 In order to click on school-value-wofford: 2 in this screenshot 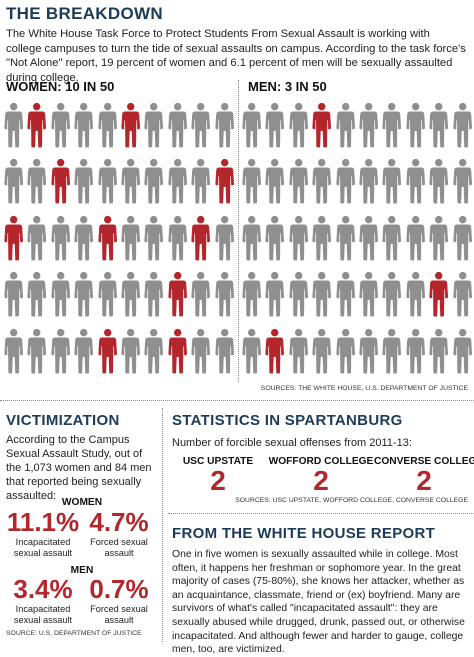, I will do `click(321, 480)`.